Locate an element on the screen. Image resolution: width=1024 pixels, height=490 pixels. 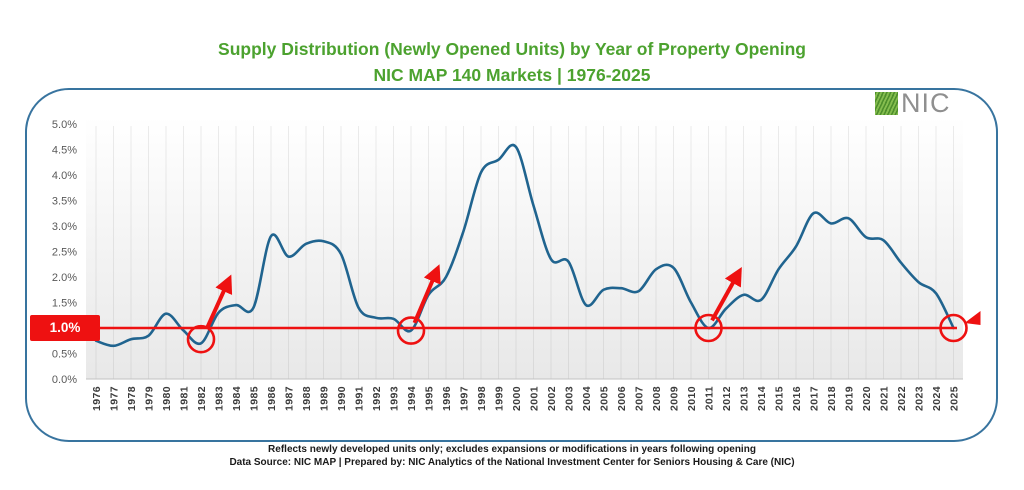
highlight-circle-1982 is located at coordinates (201, 339).